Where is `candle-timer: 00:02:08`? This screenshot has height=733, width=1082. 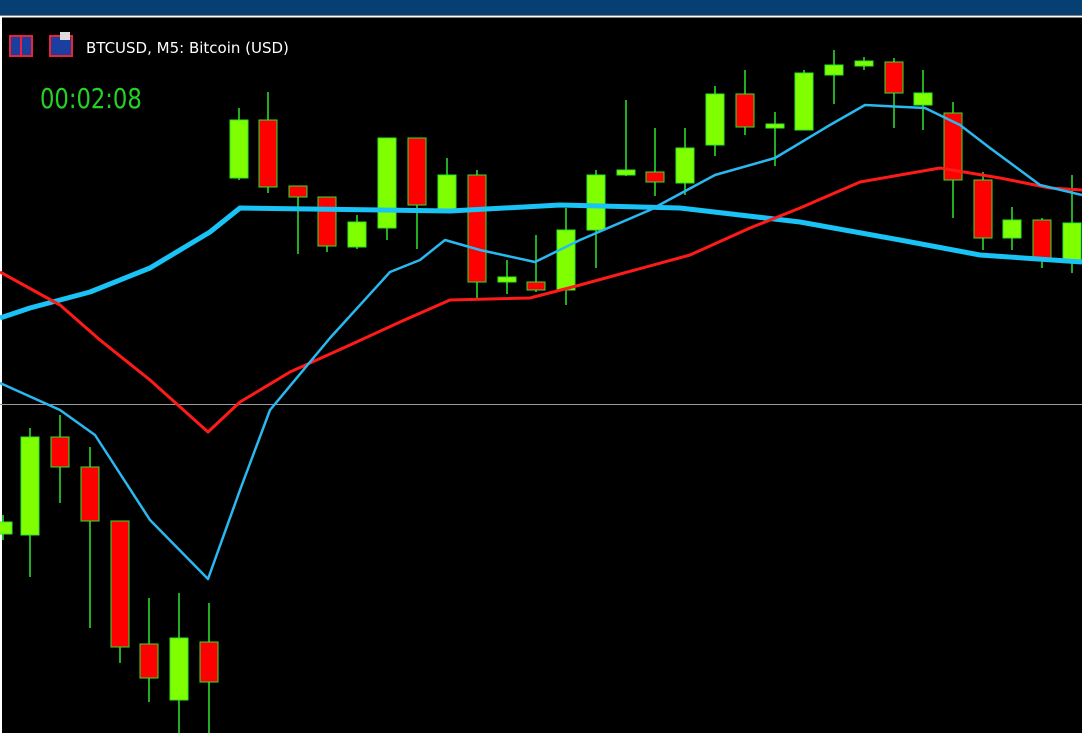 candle-timer: 00:02:08 is located at coordinates (91, 99).